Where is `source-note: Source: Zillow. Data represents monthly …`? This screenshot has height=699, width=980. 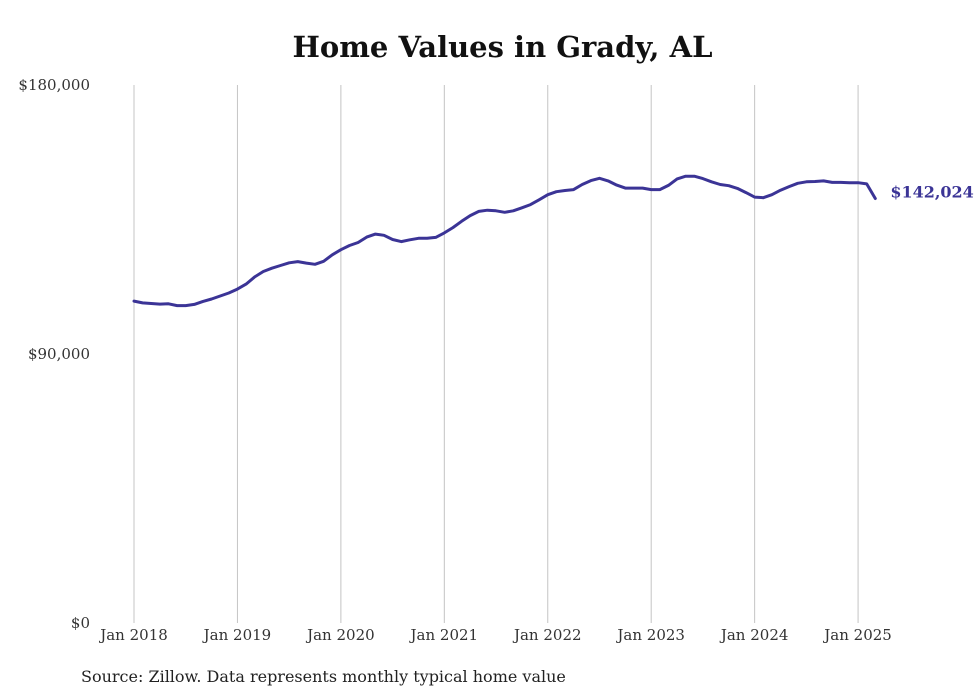 source-note: Source: Zillow. Data represents monthly … is located at coordinates (323, 676).